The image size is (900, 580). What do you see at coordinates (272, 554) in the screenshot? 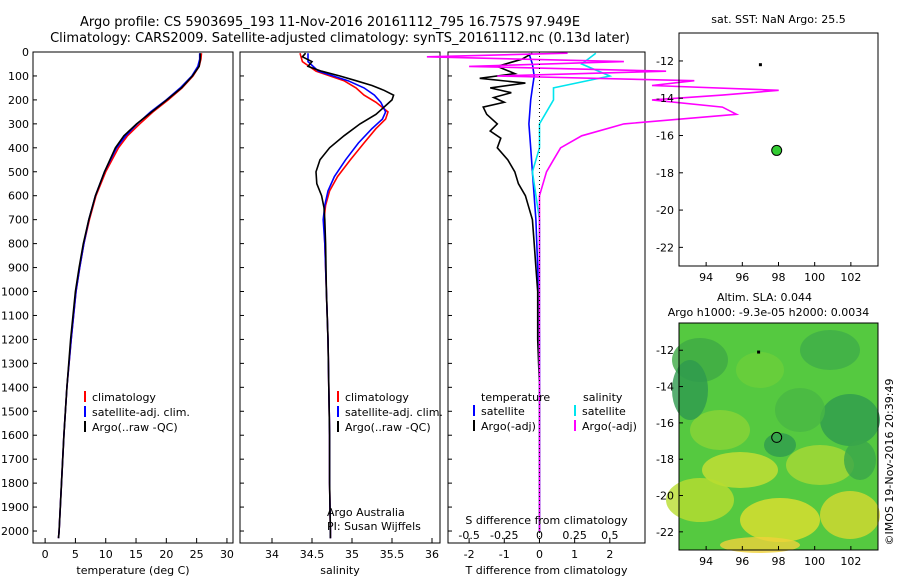
I see `x-tick-label: 34` at bounding box center [272, 554].